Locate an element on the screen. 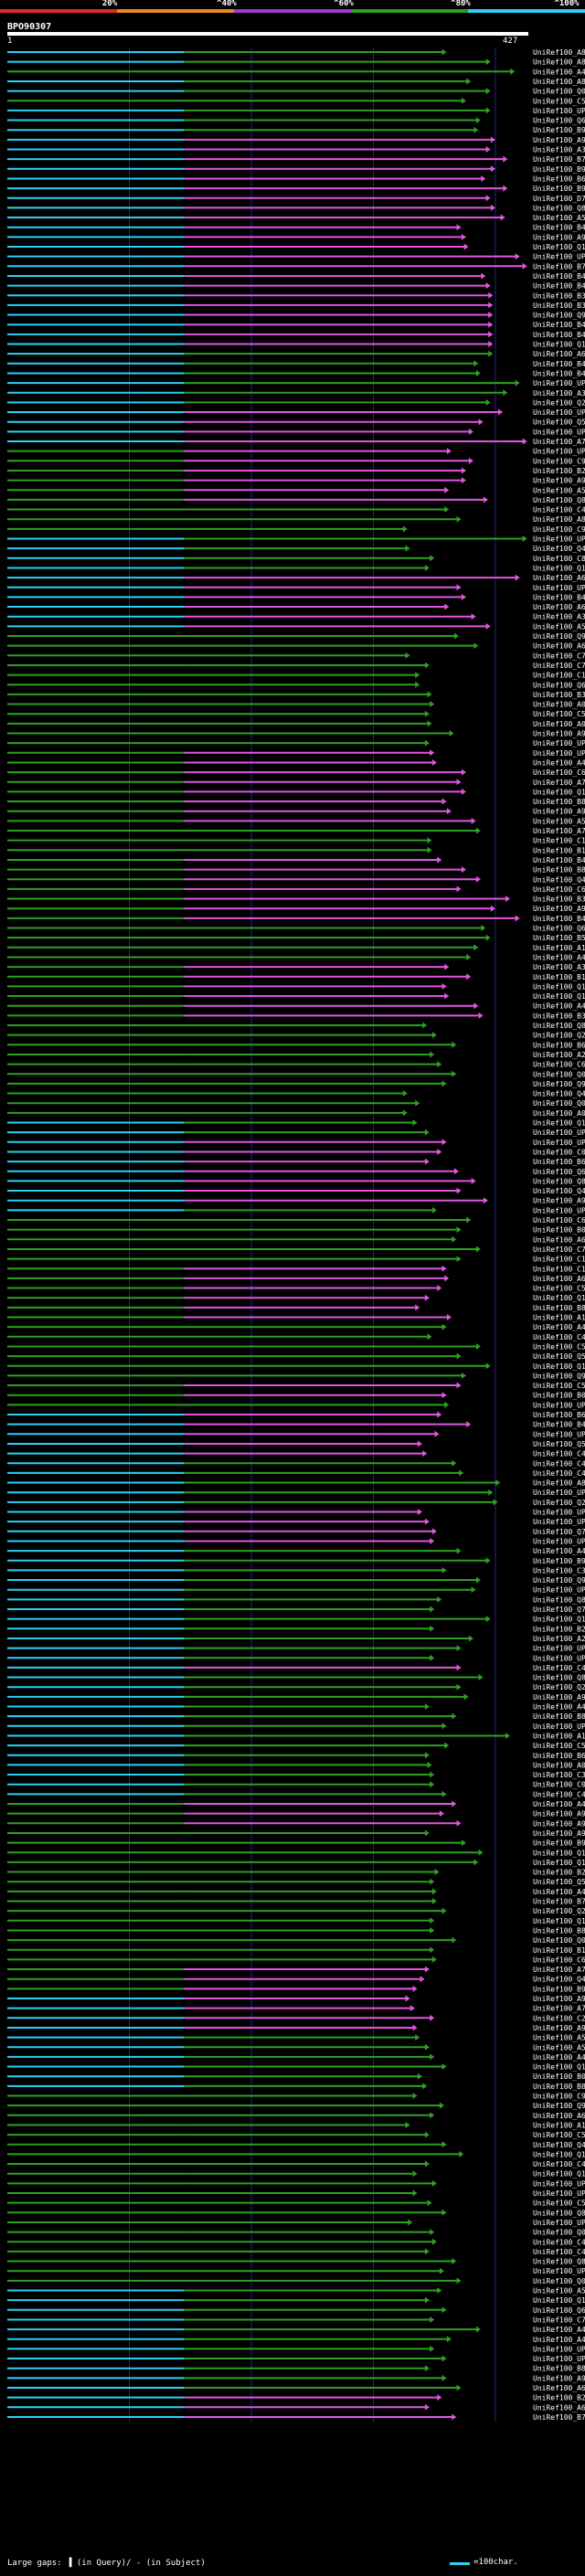  hit-label: UniRef100_Q4HTV6 is located at coordinates (559, 1094).